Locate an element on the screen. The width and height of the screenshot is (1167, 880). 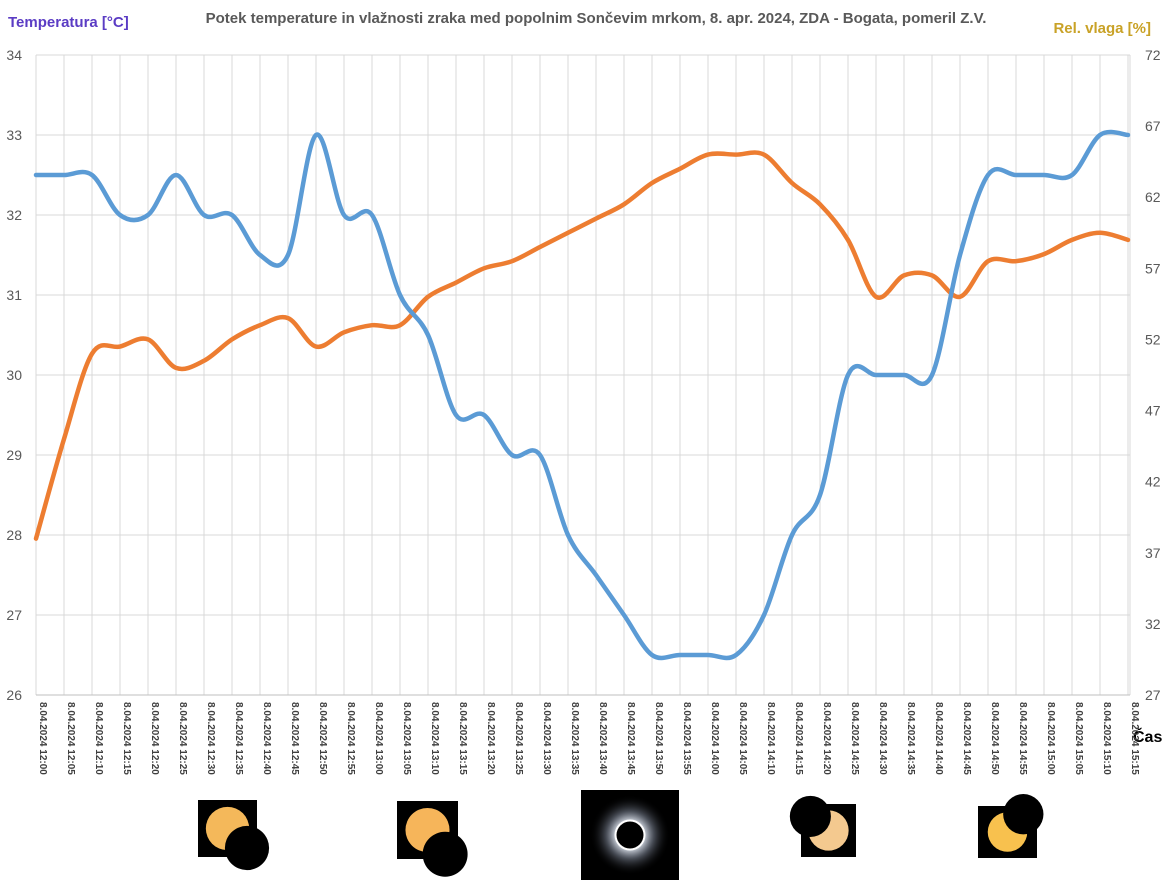
x-tick-label: 8.04.2024 14:30 is located at coordinates (882, 738).